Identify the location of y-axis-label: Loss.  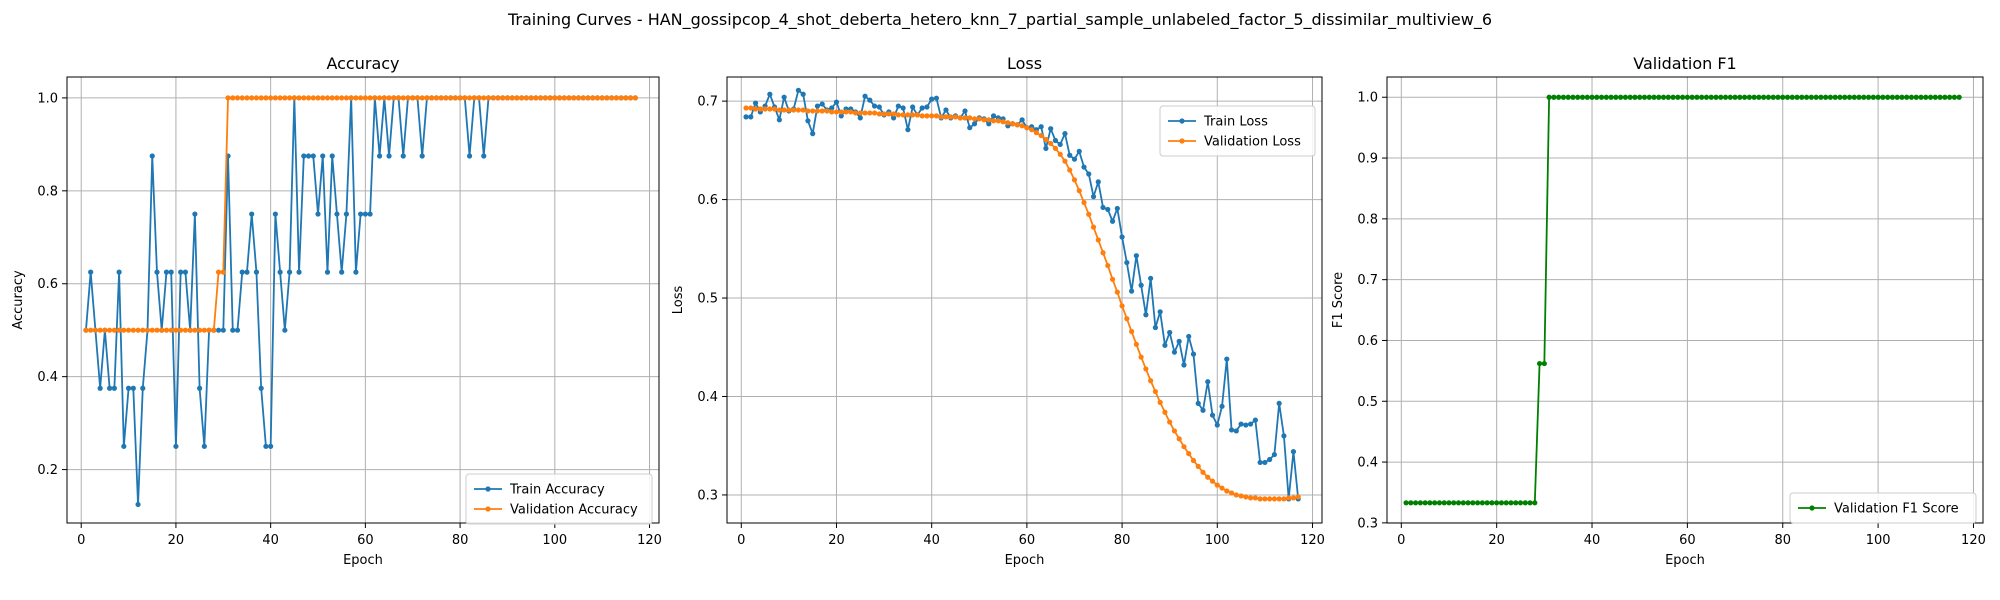
(678, 300).